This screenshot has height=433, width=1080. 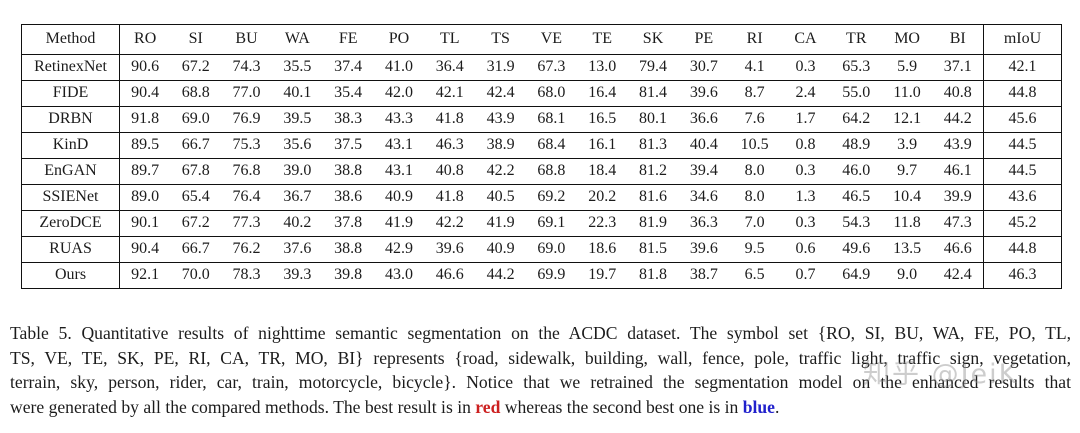 What do you see at coordinates (500, 38) in the screenshot?
I see `column-header: TS` at bounding box center [500, 38].